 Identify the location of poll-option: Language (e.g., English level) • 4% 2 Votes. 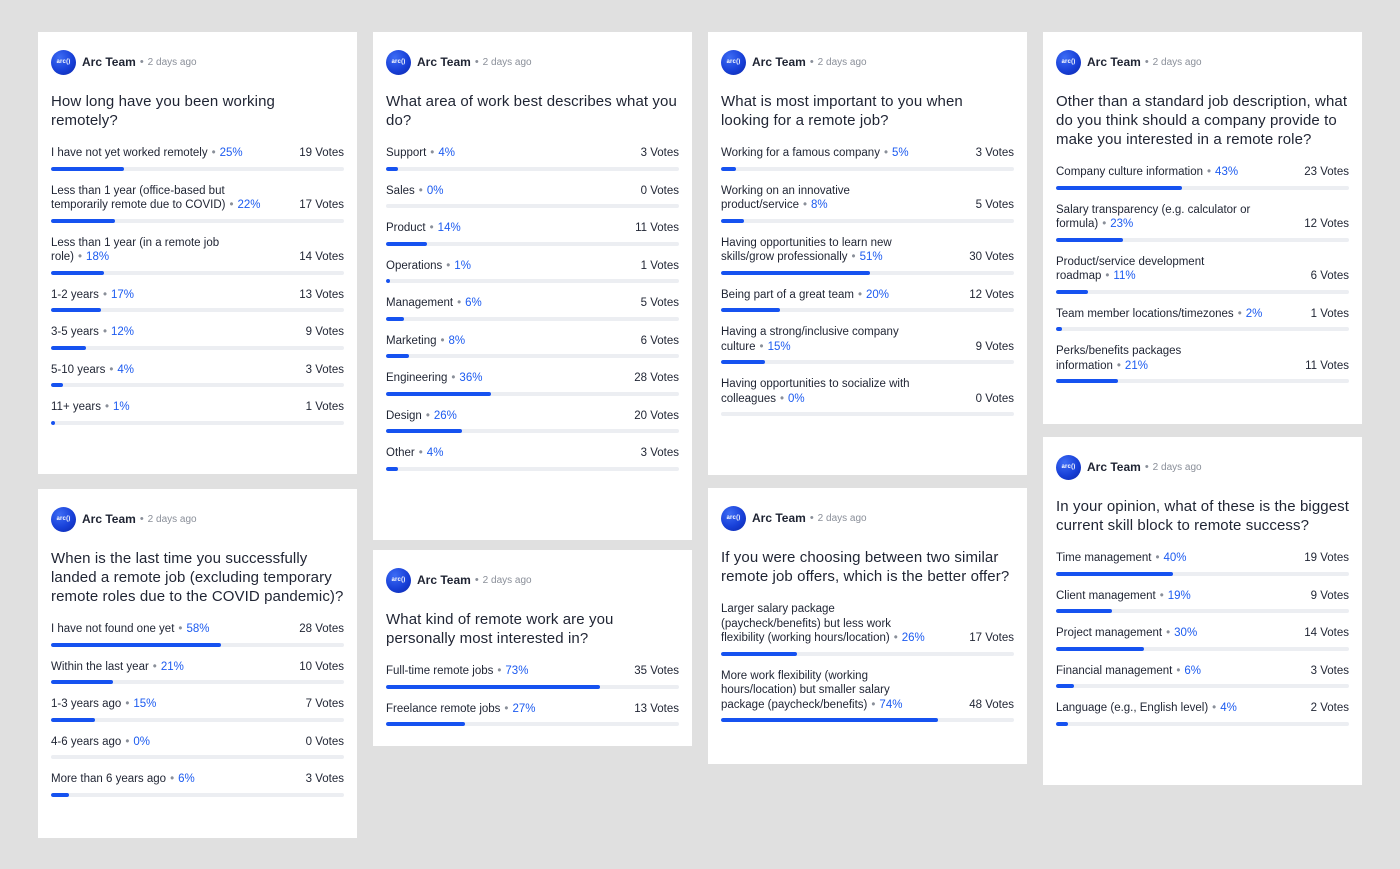
(1202, 720).